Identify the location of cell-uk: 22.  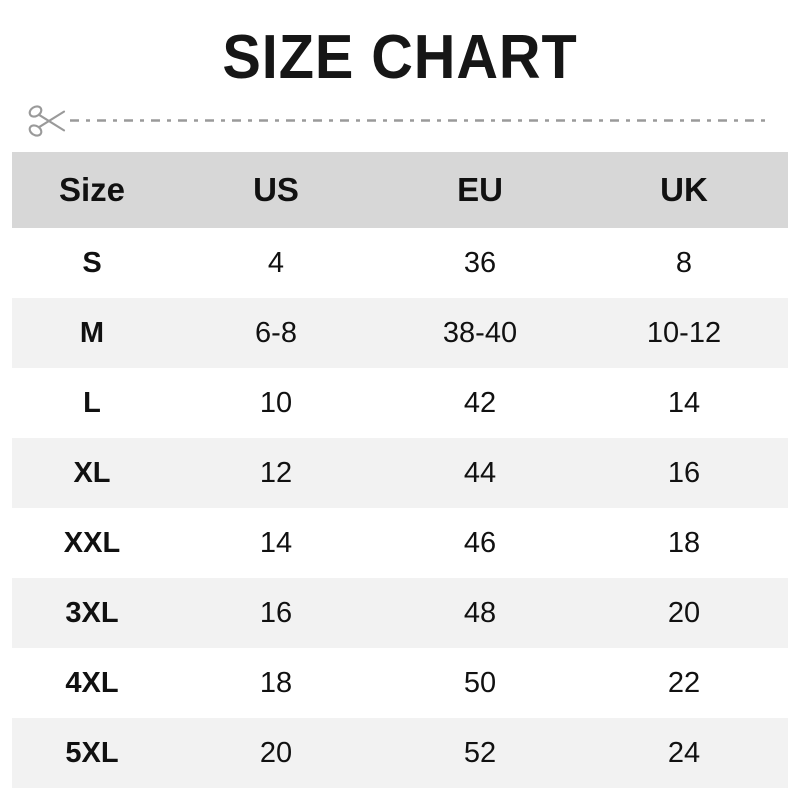
(684, 682).